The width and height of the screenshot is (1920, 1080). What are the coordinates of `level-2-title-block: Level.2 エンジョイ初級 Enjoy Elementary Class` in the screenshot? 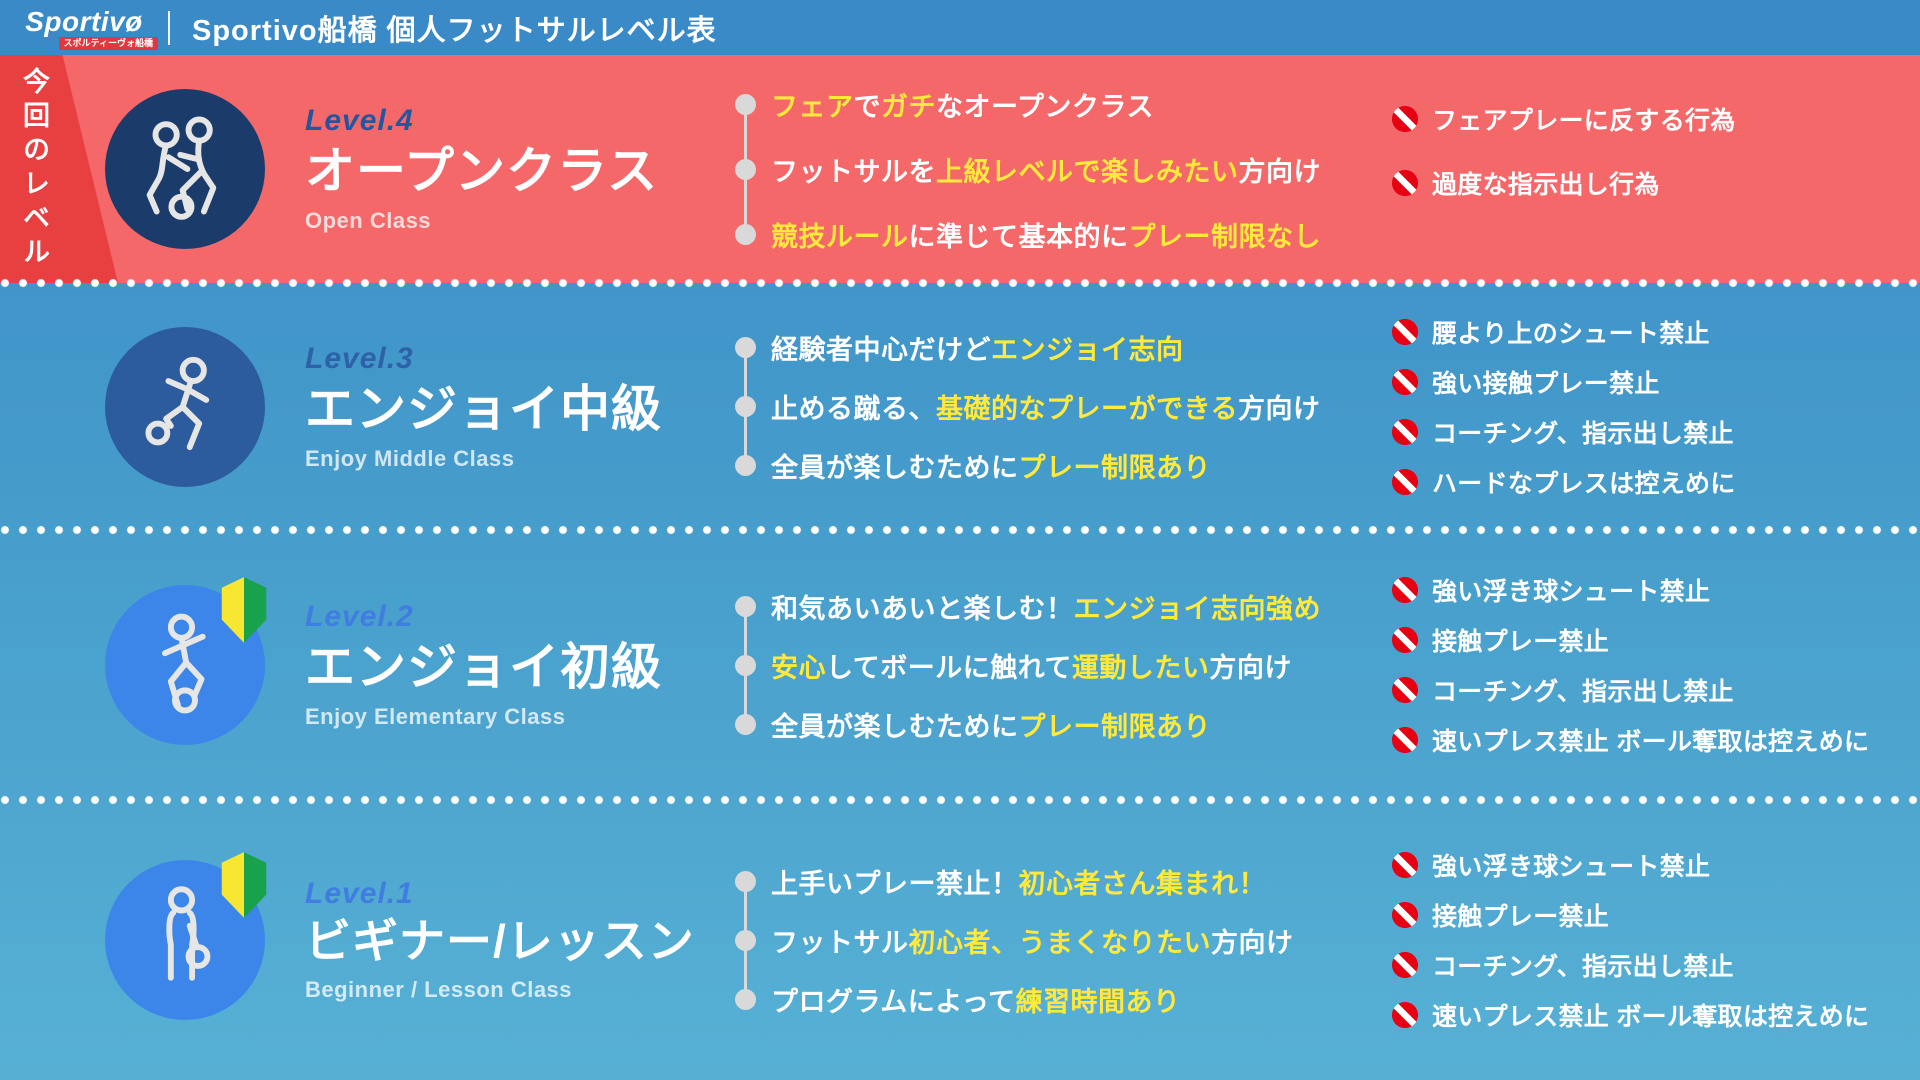 It's located at (520, 665).